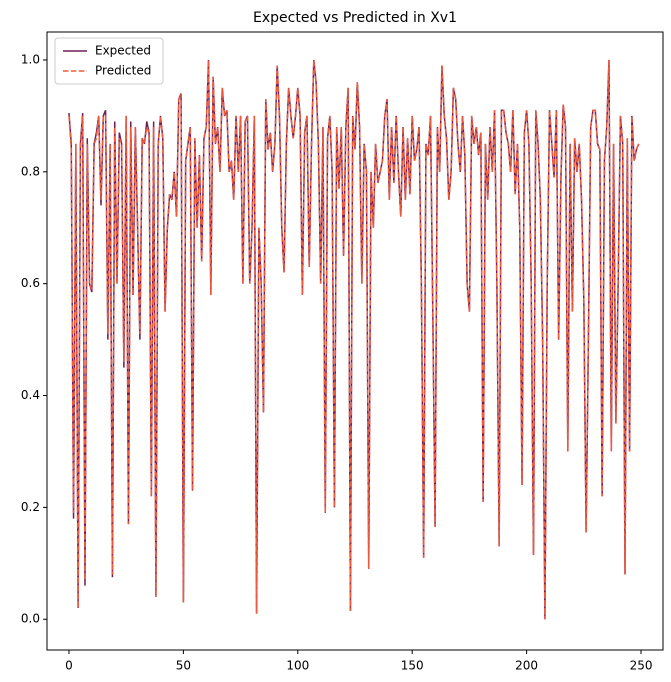 The width and height of the screenshot is (671, 682). Describe the element at coordinates (355, 18) in the screenshot. I see `chart-title: Expected vs Predicted in Xv1` at that location.